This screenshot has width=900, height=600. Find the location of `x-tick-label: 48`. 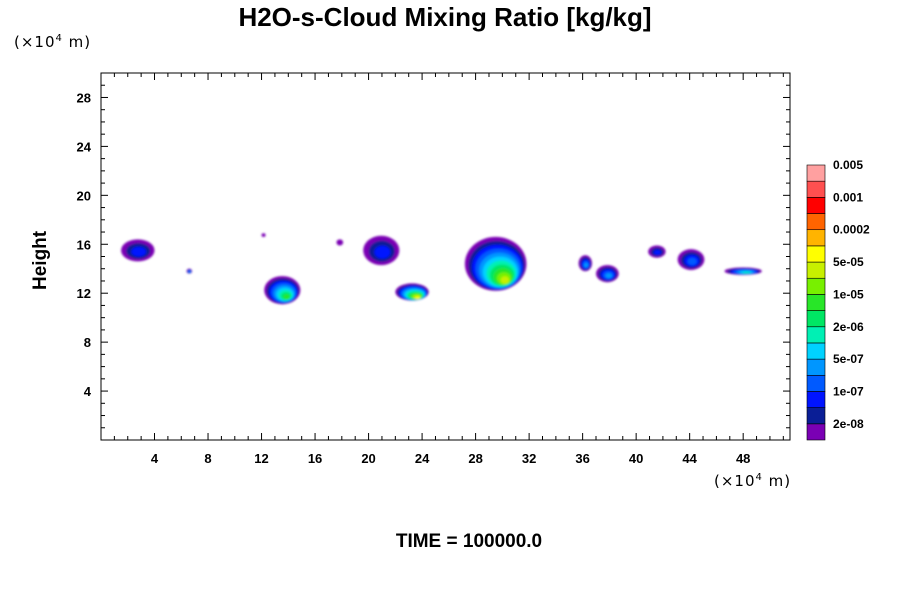

x-tick-label: 48 is located at coordinates (743, 458).